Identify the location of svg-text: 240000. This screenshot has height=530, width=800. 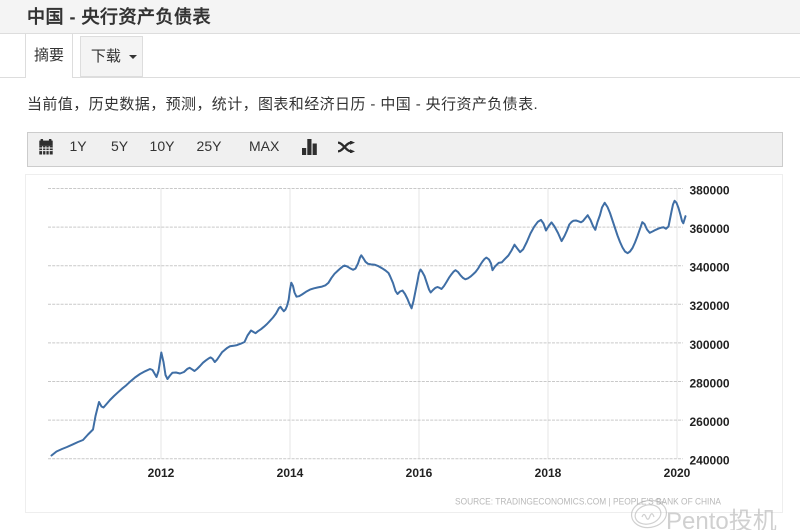
(710, 461).